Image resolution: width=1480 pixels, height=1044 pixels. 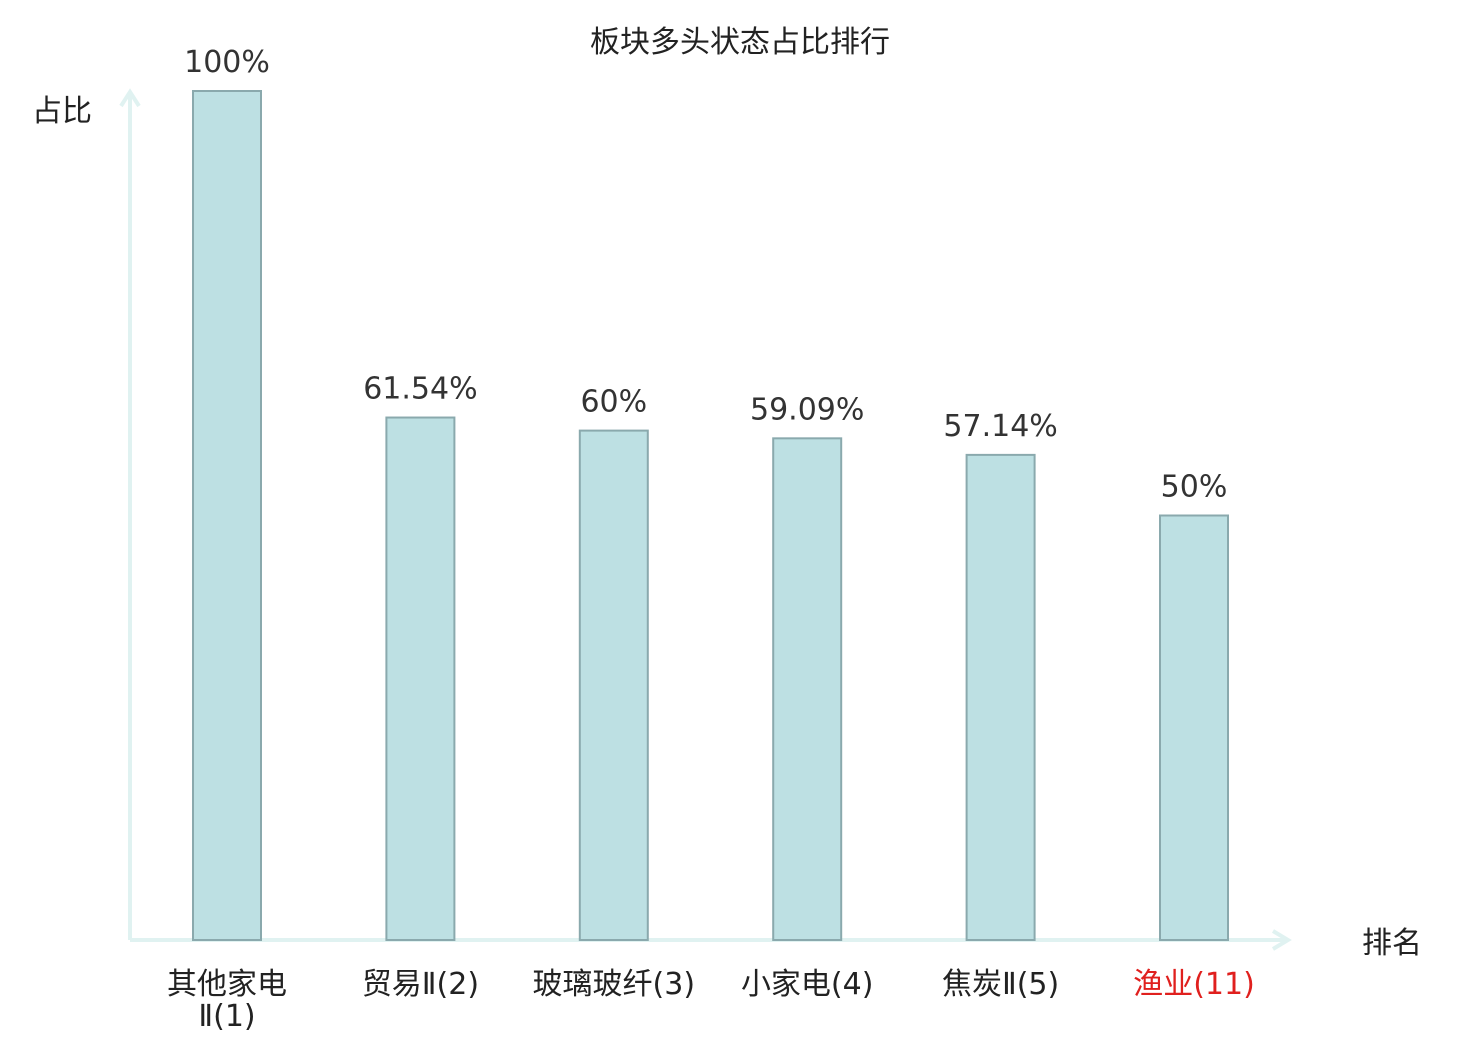 I want to click on x-axis-label: 排名, so click(x=1392, y=943).